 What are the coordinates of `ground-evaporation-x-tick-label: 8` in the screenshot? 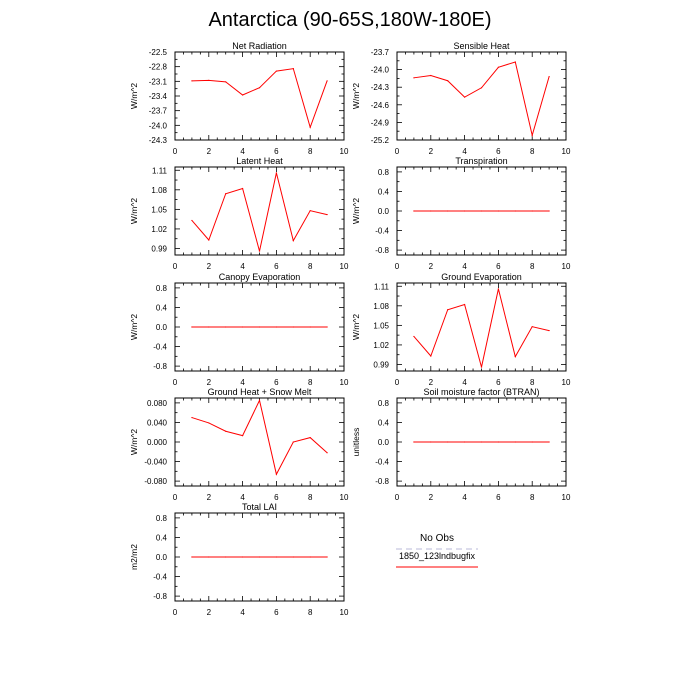 It's located at (532, 382).